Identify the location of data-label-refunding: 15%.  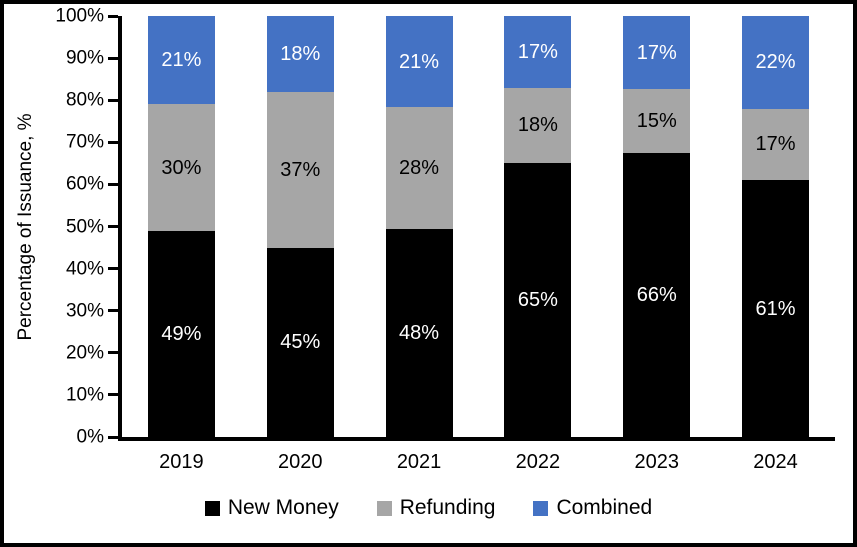
(656, 121).